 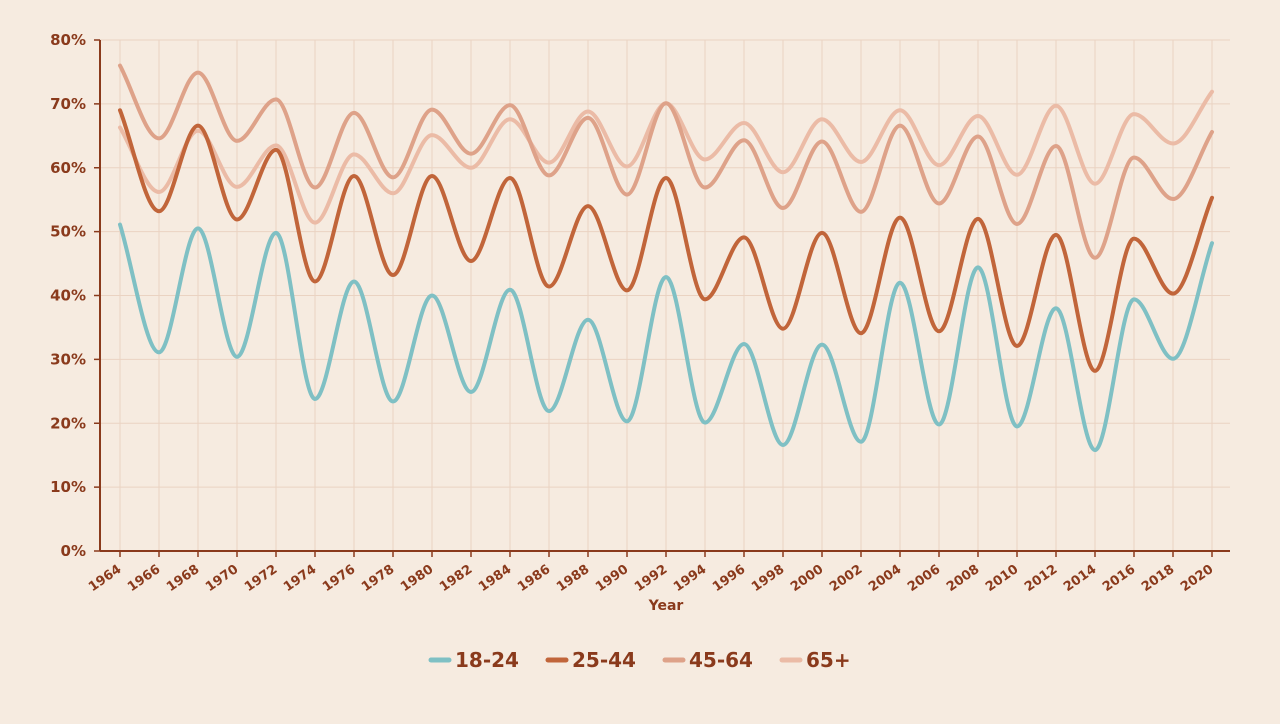 I want to click on x-tick-label: 1986, so click(x=534, y=578).